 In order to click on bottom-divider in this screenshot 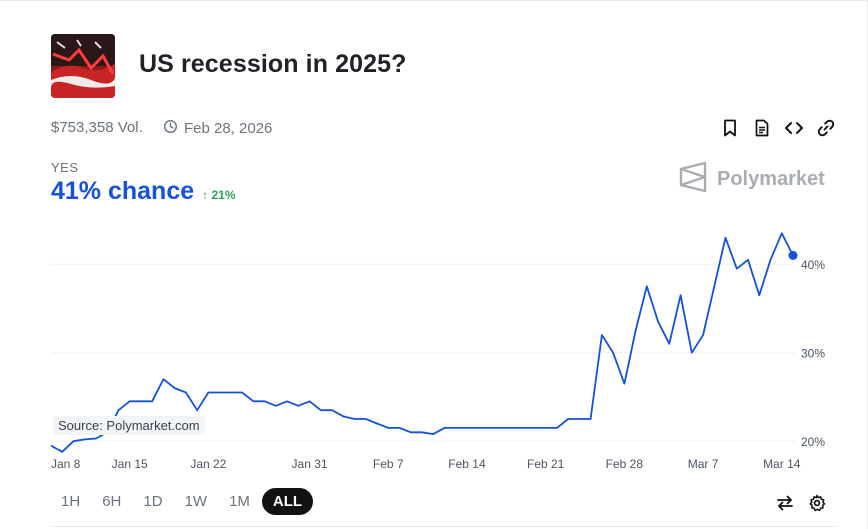, I will do `click(443, 526)`.